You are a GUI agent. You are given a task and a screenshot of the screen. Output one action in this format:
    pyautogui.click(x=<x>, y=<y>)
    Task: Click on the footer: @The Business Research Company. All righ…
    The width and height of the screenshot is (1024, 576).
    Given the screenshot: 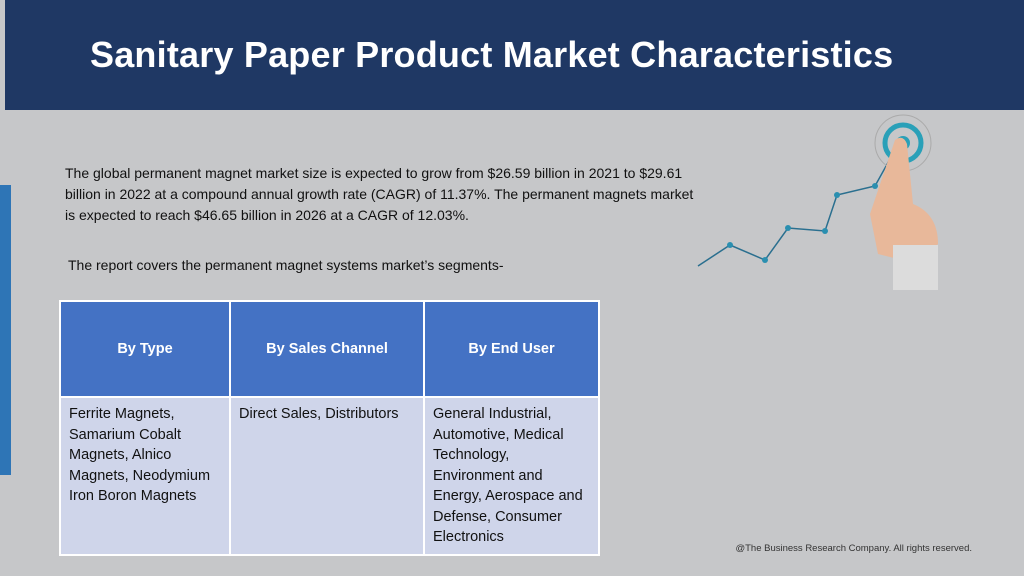 What is the action you would take?
    pyautogui.click(x=853, y=548)
    